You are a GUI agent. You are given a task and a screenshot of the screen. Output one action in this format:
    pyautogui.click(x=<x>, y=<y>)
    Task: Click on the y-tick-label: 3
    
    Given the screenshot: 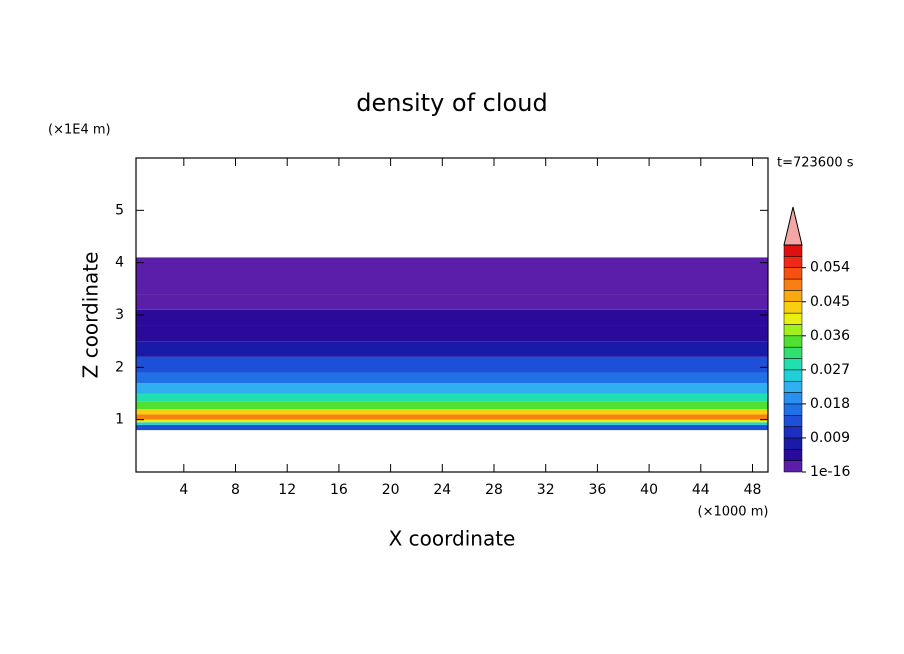 What is the action you would take?
    pyautogui.click(x=119, y=315)
    